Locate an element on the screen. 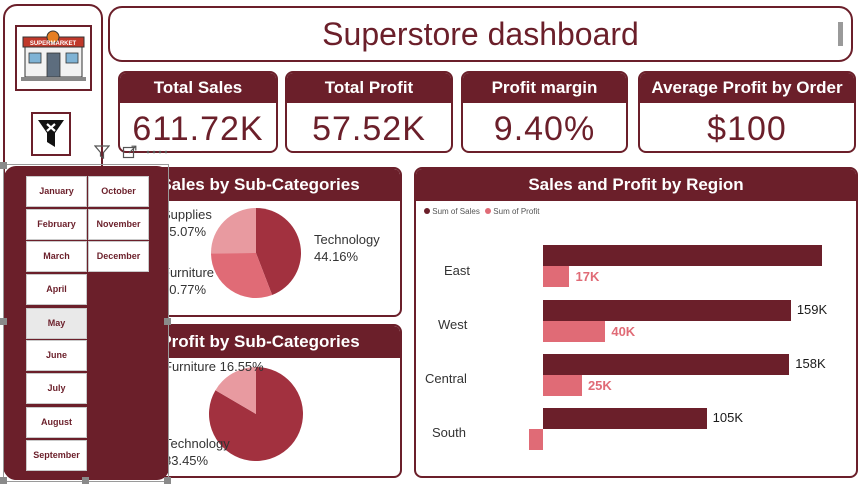 Image resolution: width=865 pixels, height=484 pixels. logo-text: SUPERMARKET is located at coordinates (53, 44).